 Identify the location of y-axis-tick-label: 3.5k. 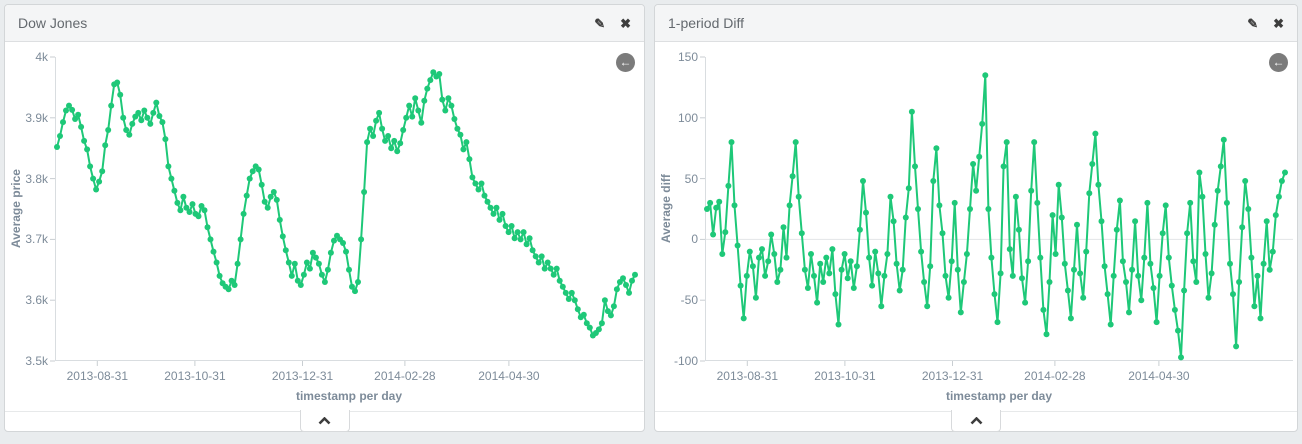
(36, 361).